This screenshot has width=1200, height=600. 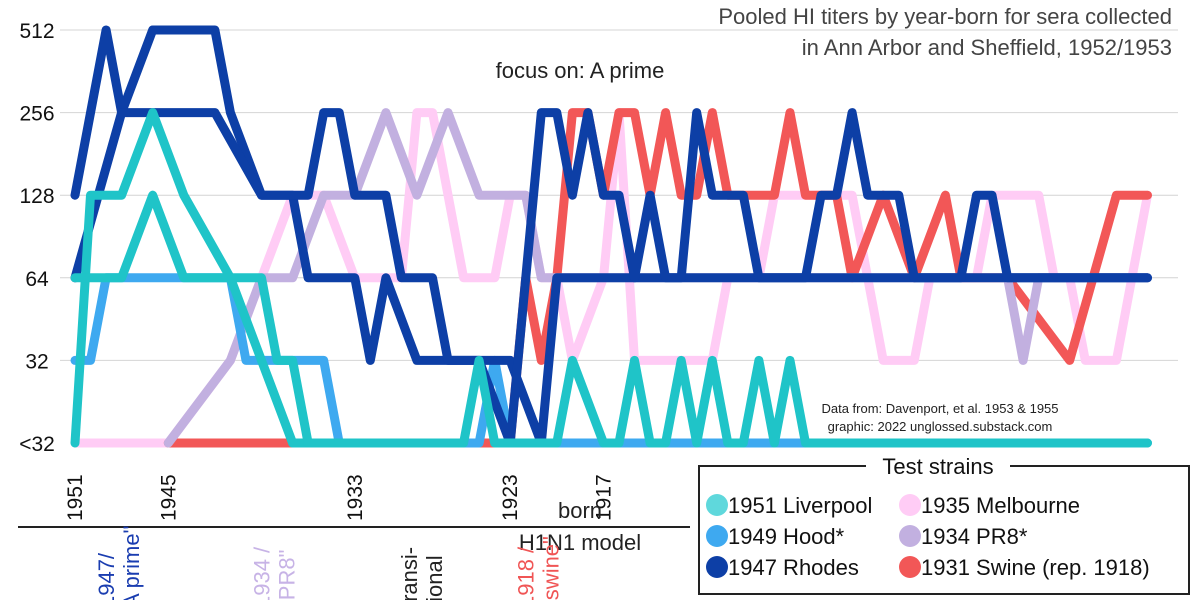 What do you see at coordinates (580, 542) in the screenshot?
I see `x-axis-label-secondary: H1N1 model` at bounding box center [580, 542].